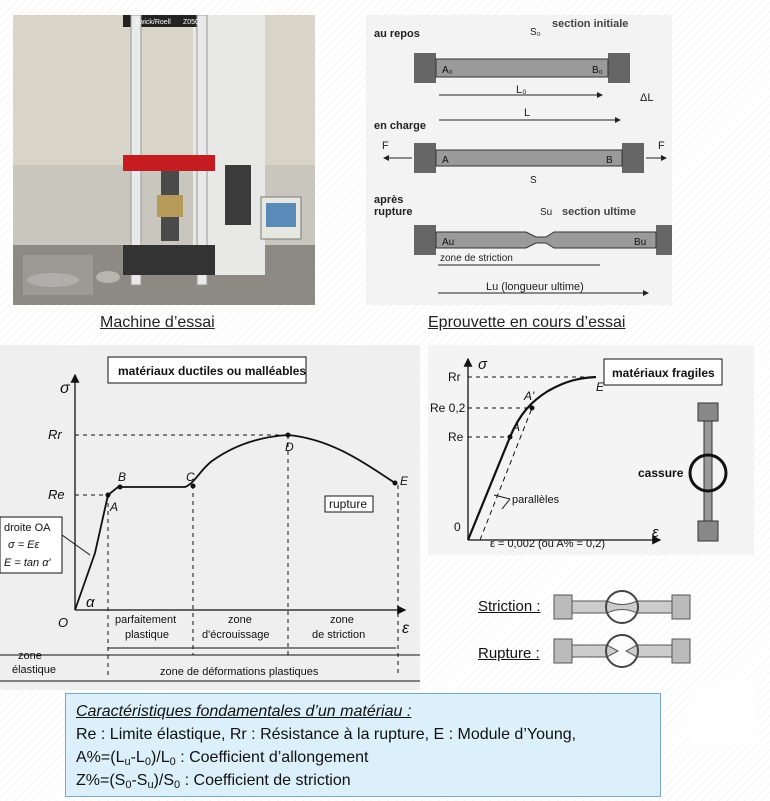 The width and height of the screenshot is (770, 801). Describe the element at coordinates (533, 180) in the screenshot. I see `s-label: S` at that location.